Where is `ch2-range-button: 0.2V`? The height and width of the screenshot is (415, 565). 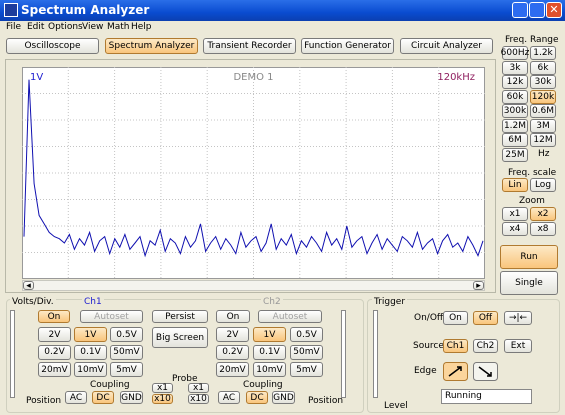
ch2-range-button: 0.2V is located at coordinates (232, 352).